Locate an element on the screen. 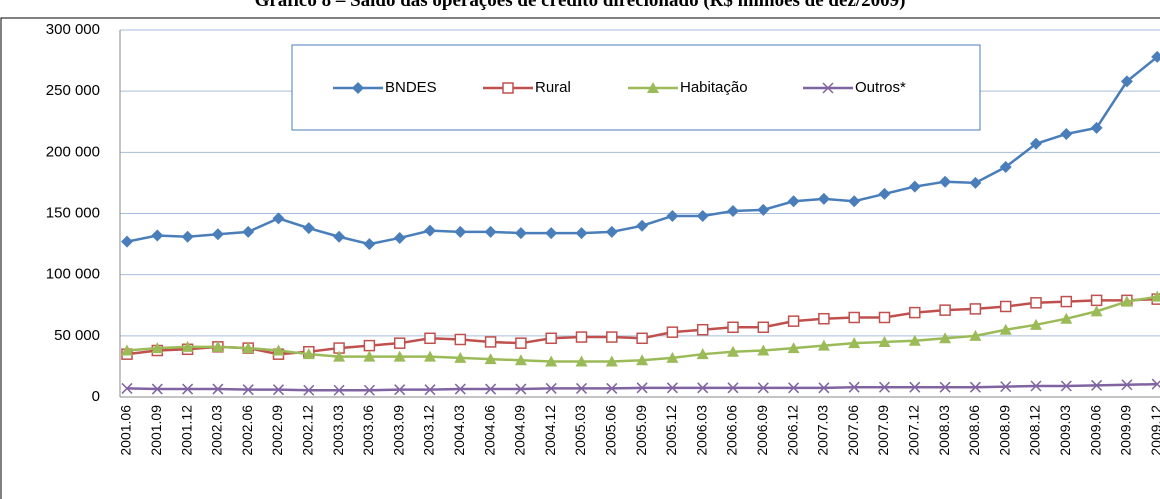  x-tick-label: 2007.09 is located at coordinates (883, 430).